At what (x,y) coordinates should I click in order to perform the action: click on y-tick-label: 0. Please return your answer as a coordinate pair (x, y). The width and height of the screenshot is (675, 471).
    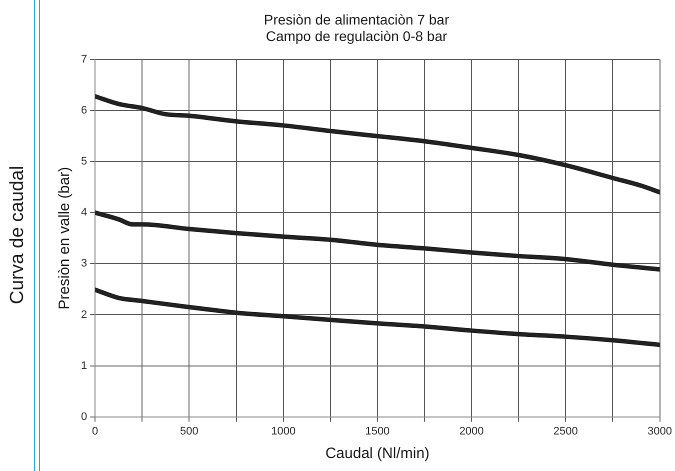
    Looking at the image, I should click on (84, 416).